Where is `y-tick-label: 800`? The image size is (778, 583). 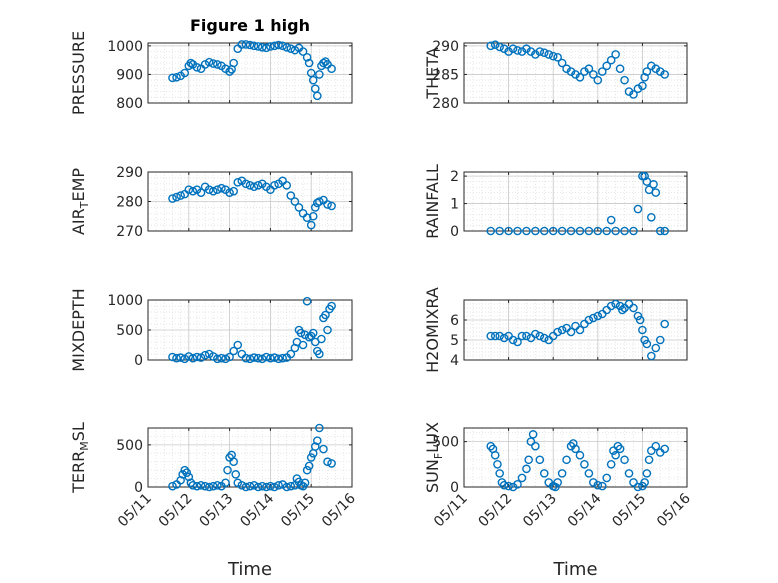
y-tick-label: 800 is located at coordinates (129, 104).